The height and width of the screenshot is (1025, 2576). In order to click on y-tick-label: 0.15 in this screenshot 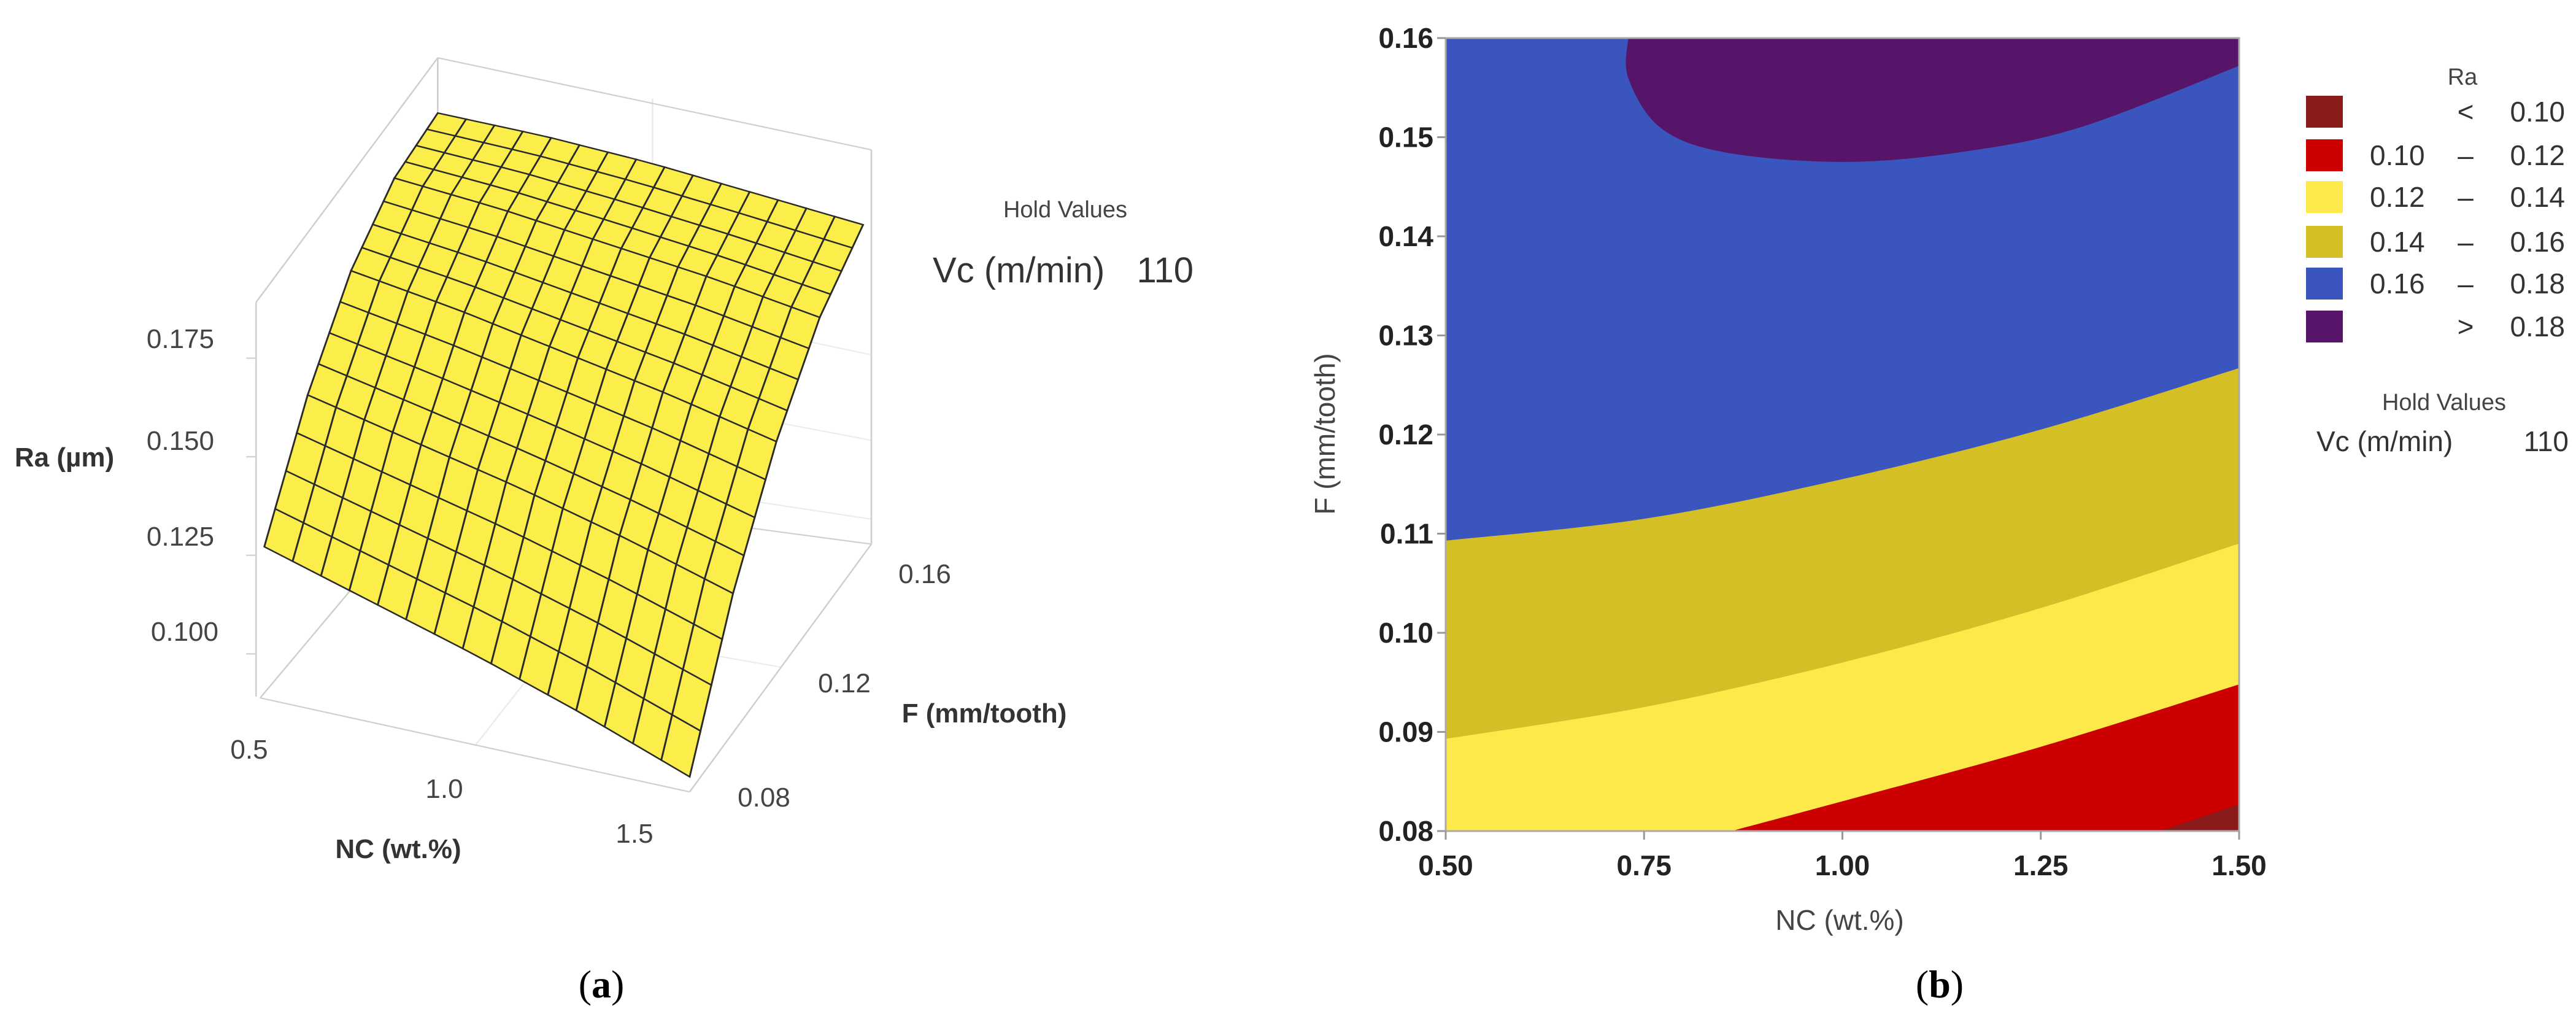, I will do `click(1405, 137)`.